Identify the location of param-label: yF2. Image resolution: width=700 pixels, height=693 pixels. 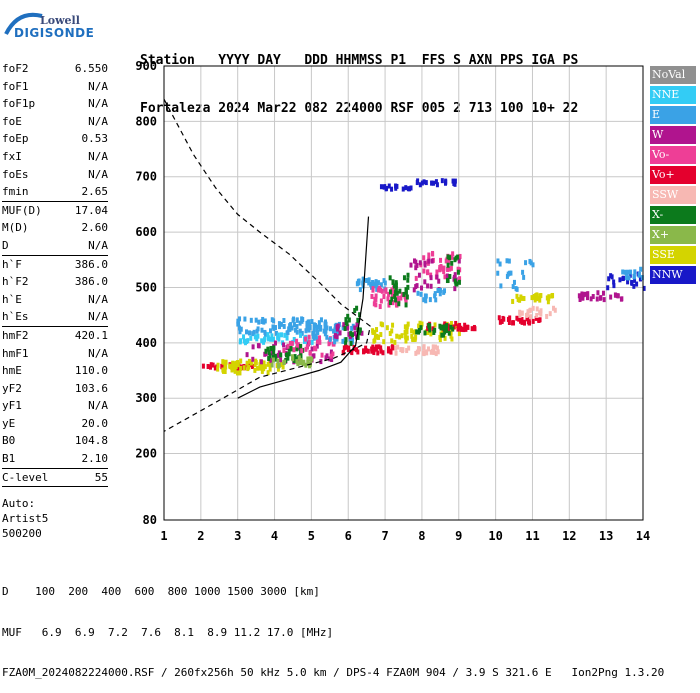
(12, 388).